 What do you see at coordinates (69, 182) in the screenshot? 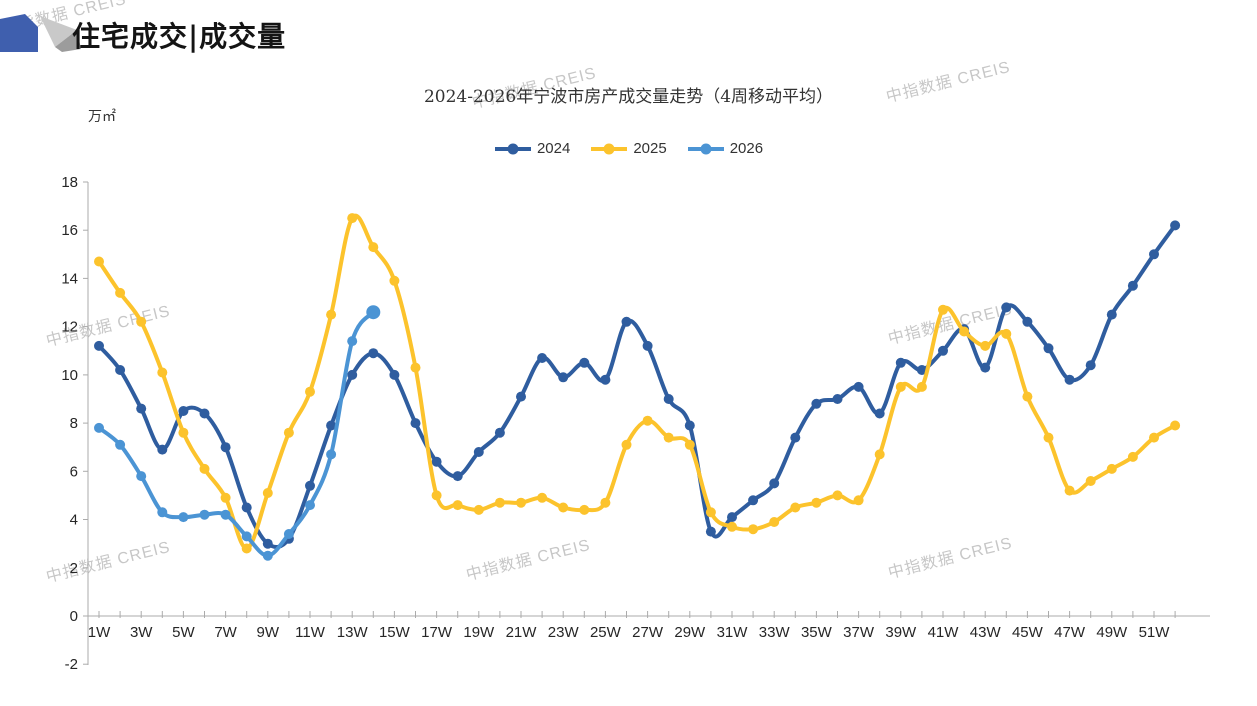
I see `y-tick-label: 18` at bounding box center [69, 182].